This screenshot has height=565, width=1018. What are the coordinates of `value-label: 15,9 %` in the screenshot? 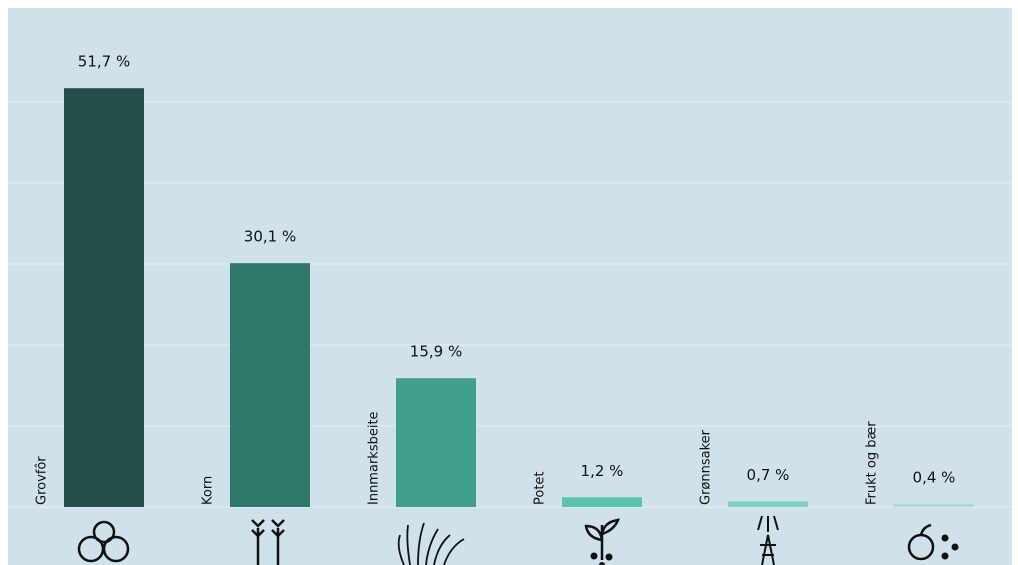 It's located at (436, 352).